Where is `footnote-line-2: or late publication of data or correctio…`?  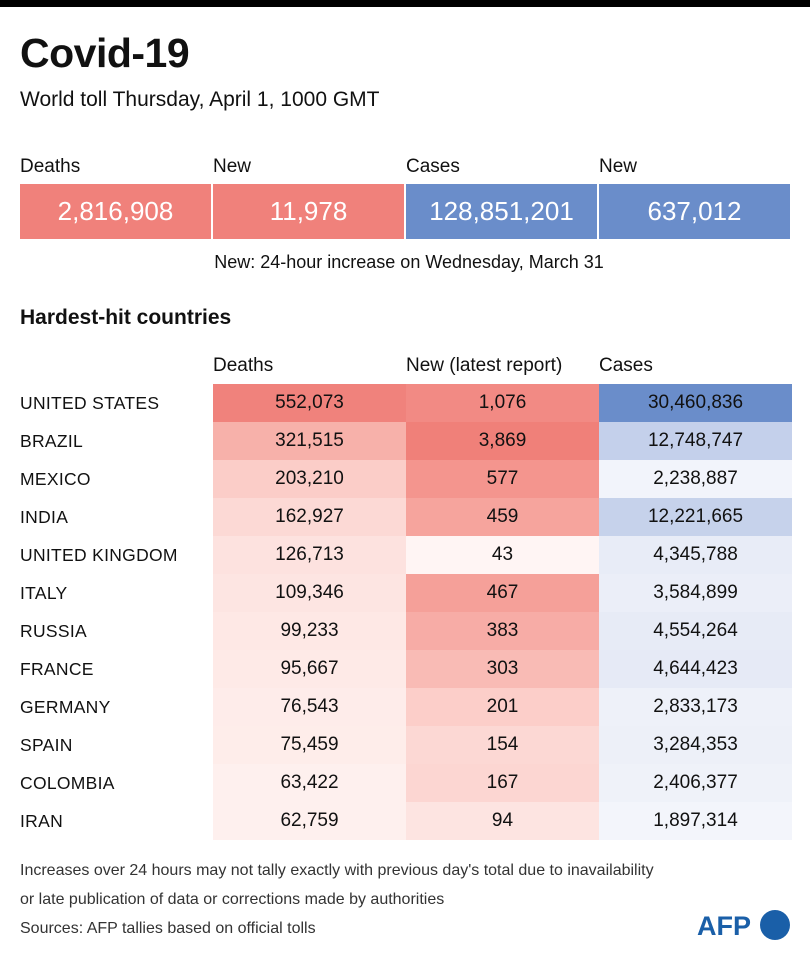
footnote-line-2: or late publication of data or correctio… is located at coordinates (232, 899).